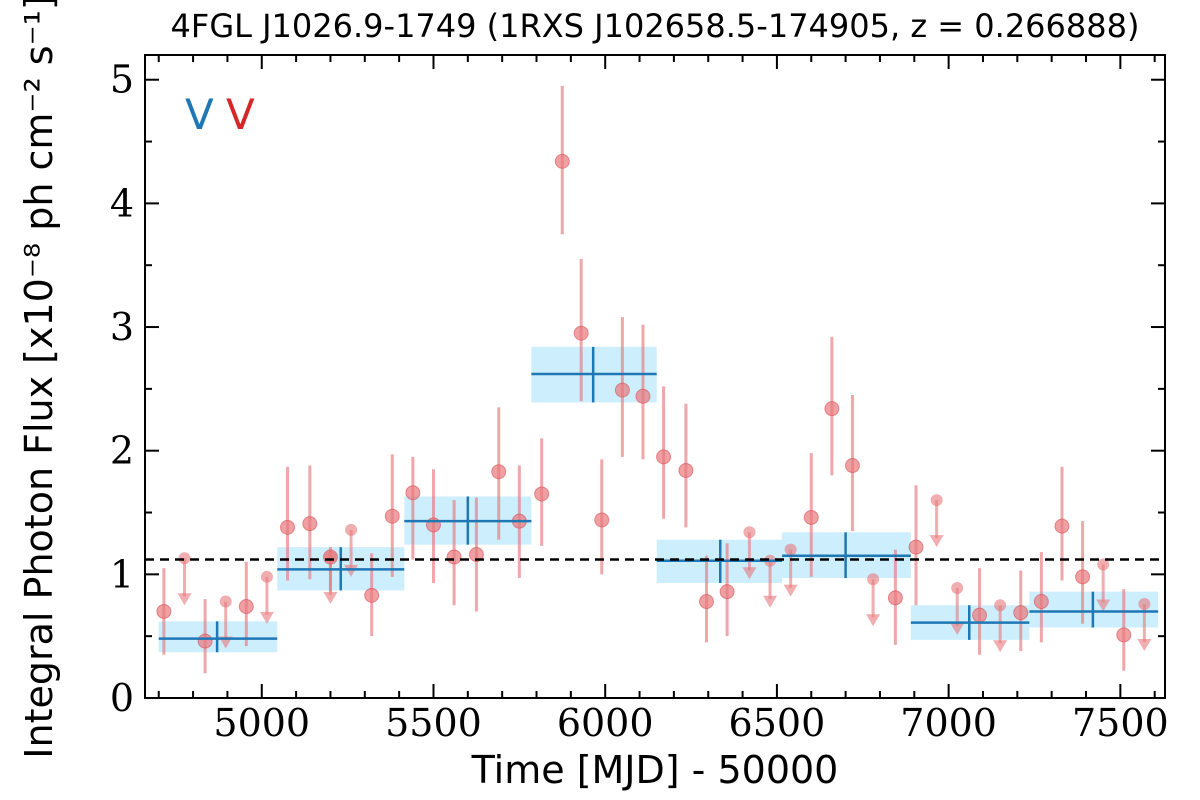 The width and height of the screenshot is (1200, 800). What do you see at coordinates (122, 574) in the screenshot?
I see `y-tick-label: 1` at bounding box center [122, 574].